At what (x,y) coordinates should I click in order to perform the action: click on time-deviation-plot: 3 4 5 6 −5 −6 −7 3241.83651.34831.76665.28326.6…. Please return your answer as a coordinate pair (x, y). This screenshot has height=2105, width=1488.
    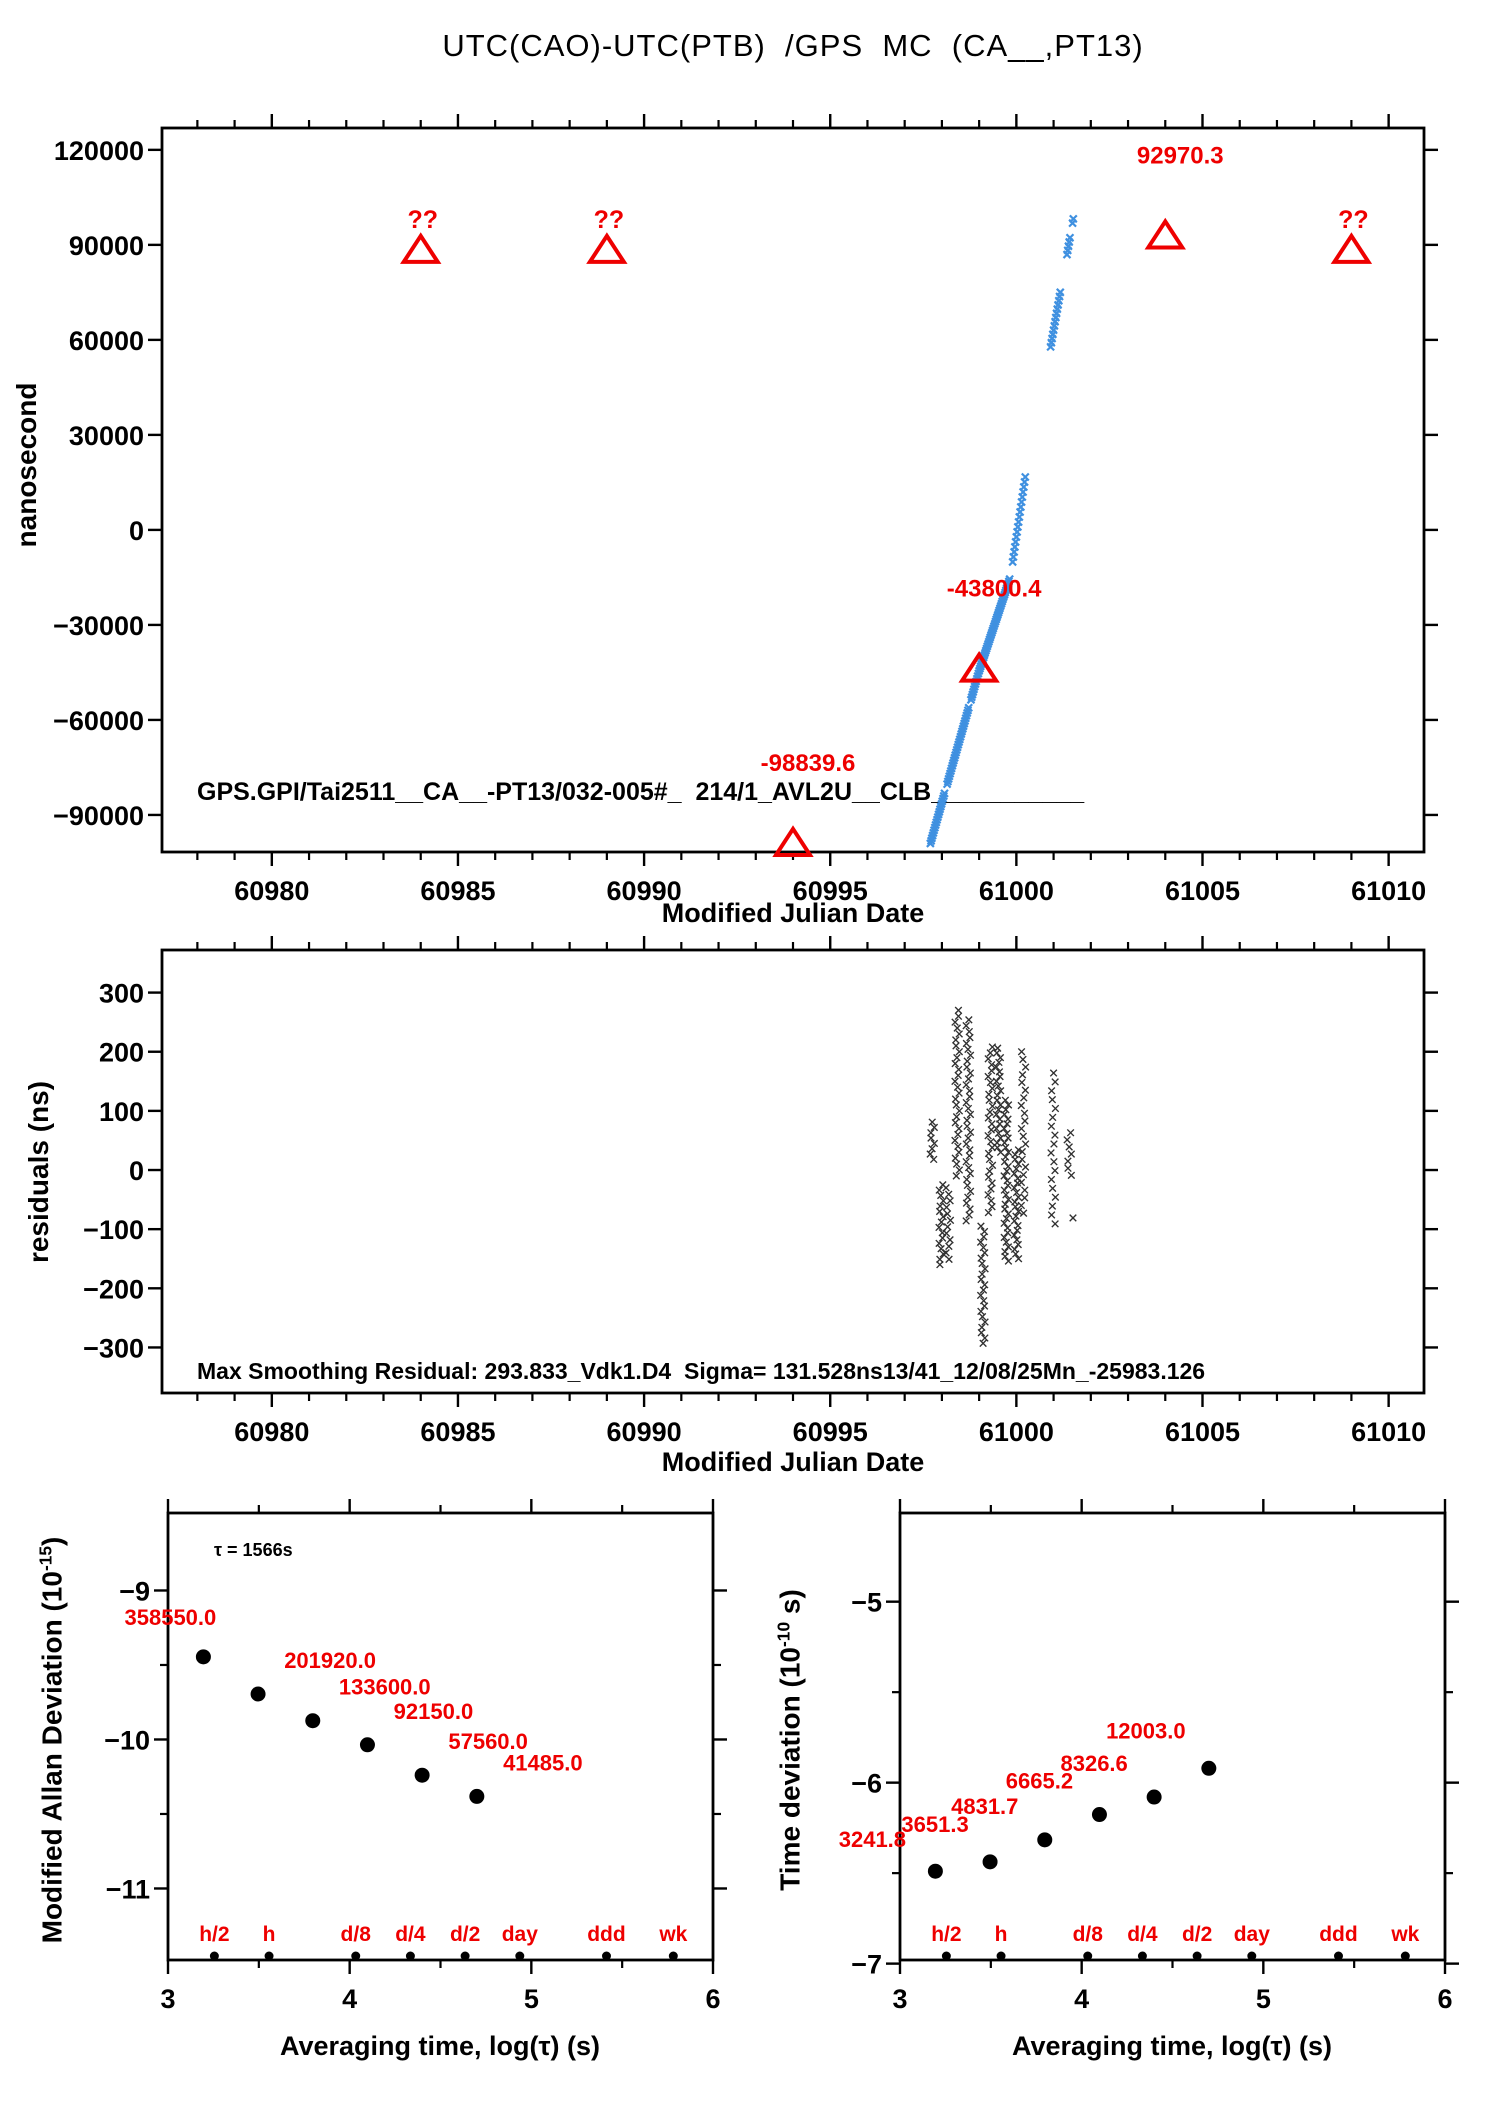
    Looking at the image, I should click on (1149, 1756).